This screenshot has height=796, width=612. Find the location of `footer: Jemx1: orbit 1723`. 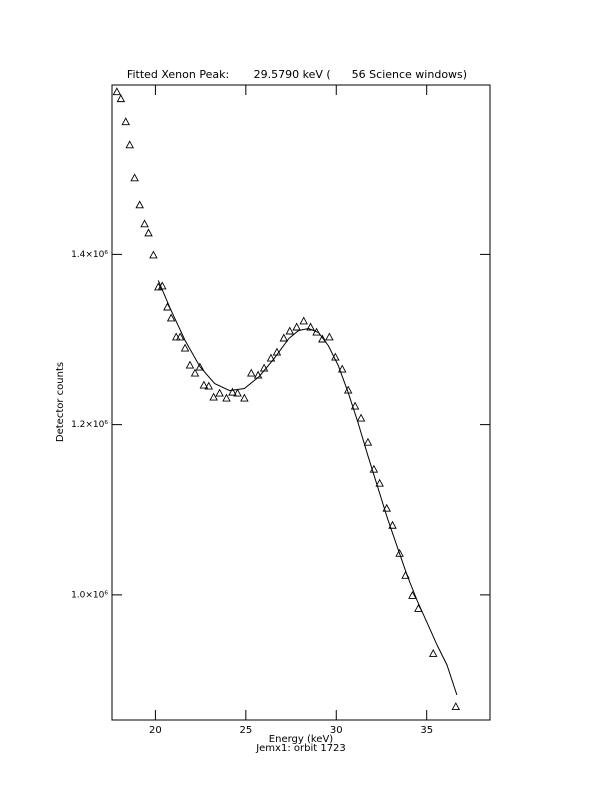

footer: Jemx1: orbit 1723 is located at coordinates (300, 748).